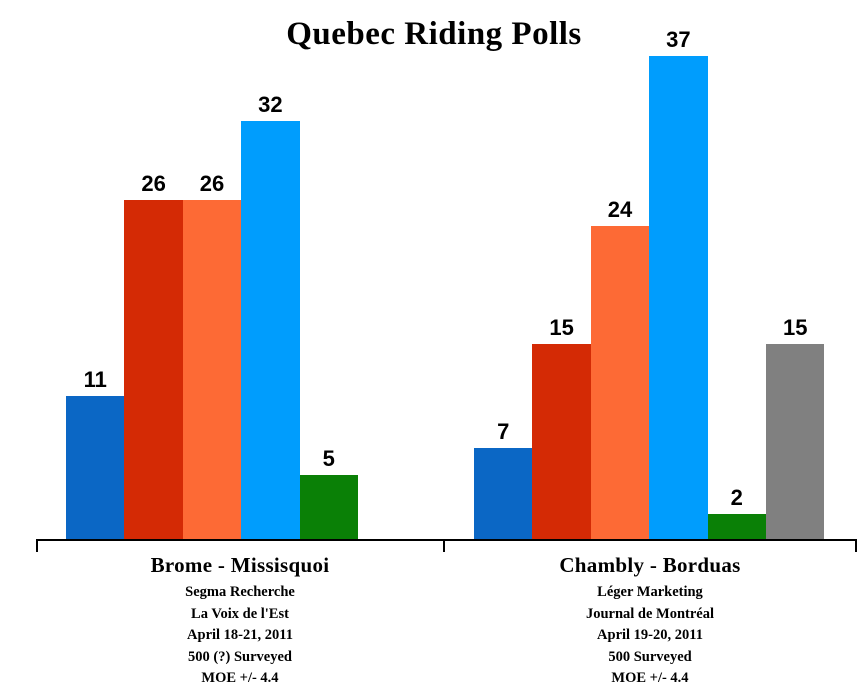 This screenshot has height=697, width=868. What do you see at coordinates (37, 545) in the screenshot?
I see `x-axis-tick-left` at bounding box center [37, 545].